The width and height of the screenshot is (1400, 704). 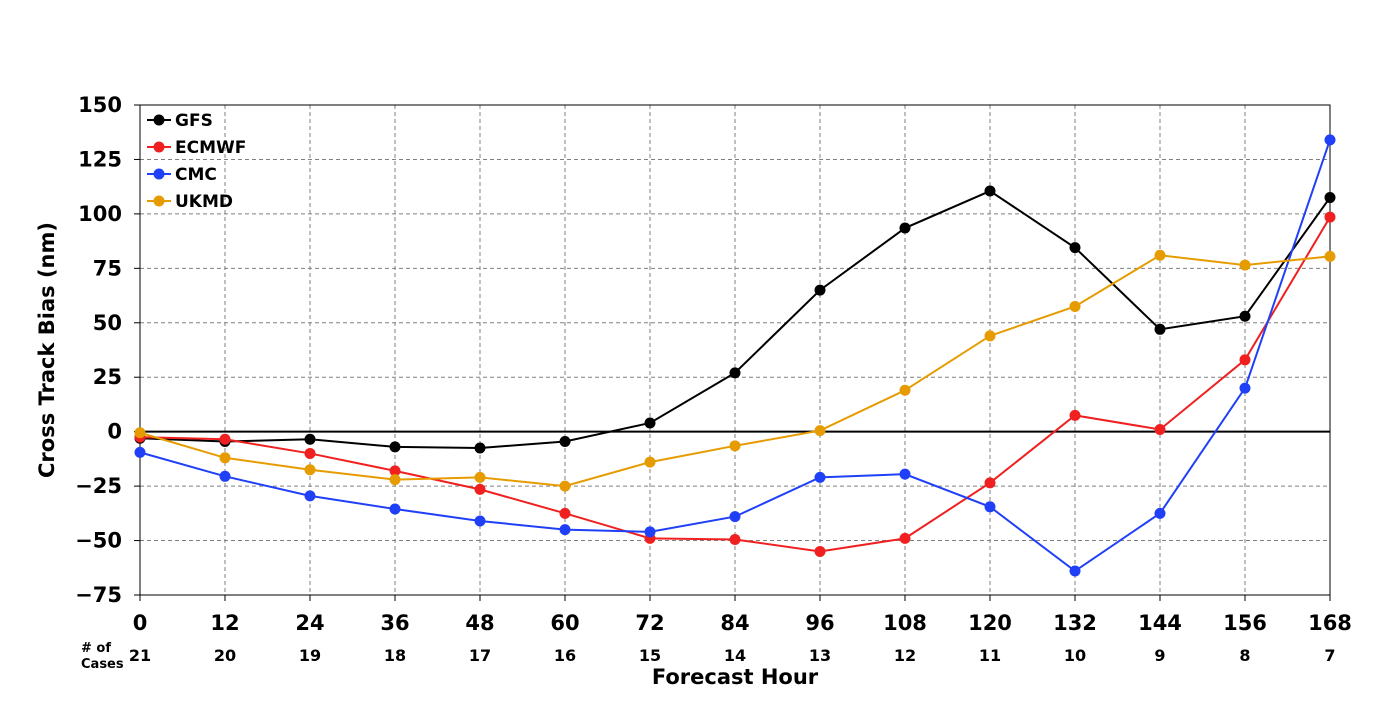 What do you see at coordinates (1160, 623) in the screenshot?
I see `x-tick-label: 144` at bounding box center [1160, 623].